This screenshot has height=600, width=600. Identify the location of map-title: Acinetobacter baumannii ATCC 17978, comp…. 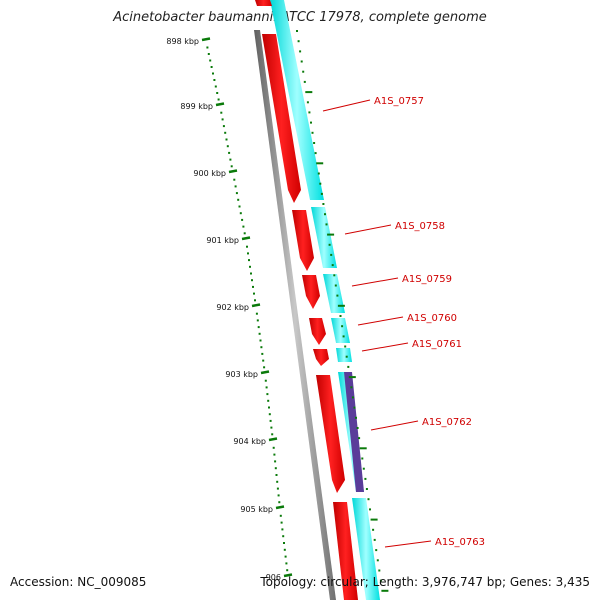
(300, 17).